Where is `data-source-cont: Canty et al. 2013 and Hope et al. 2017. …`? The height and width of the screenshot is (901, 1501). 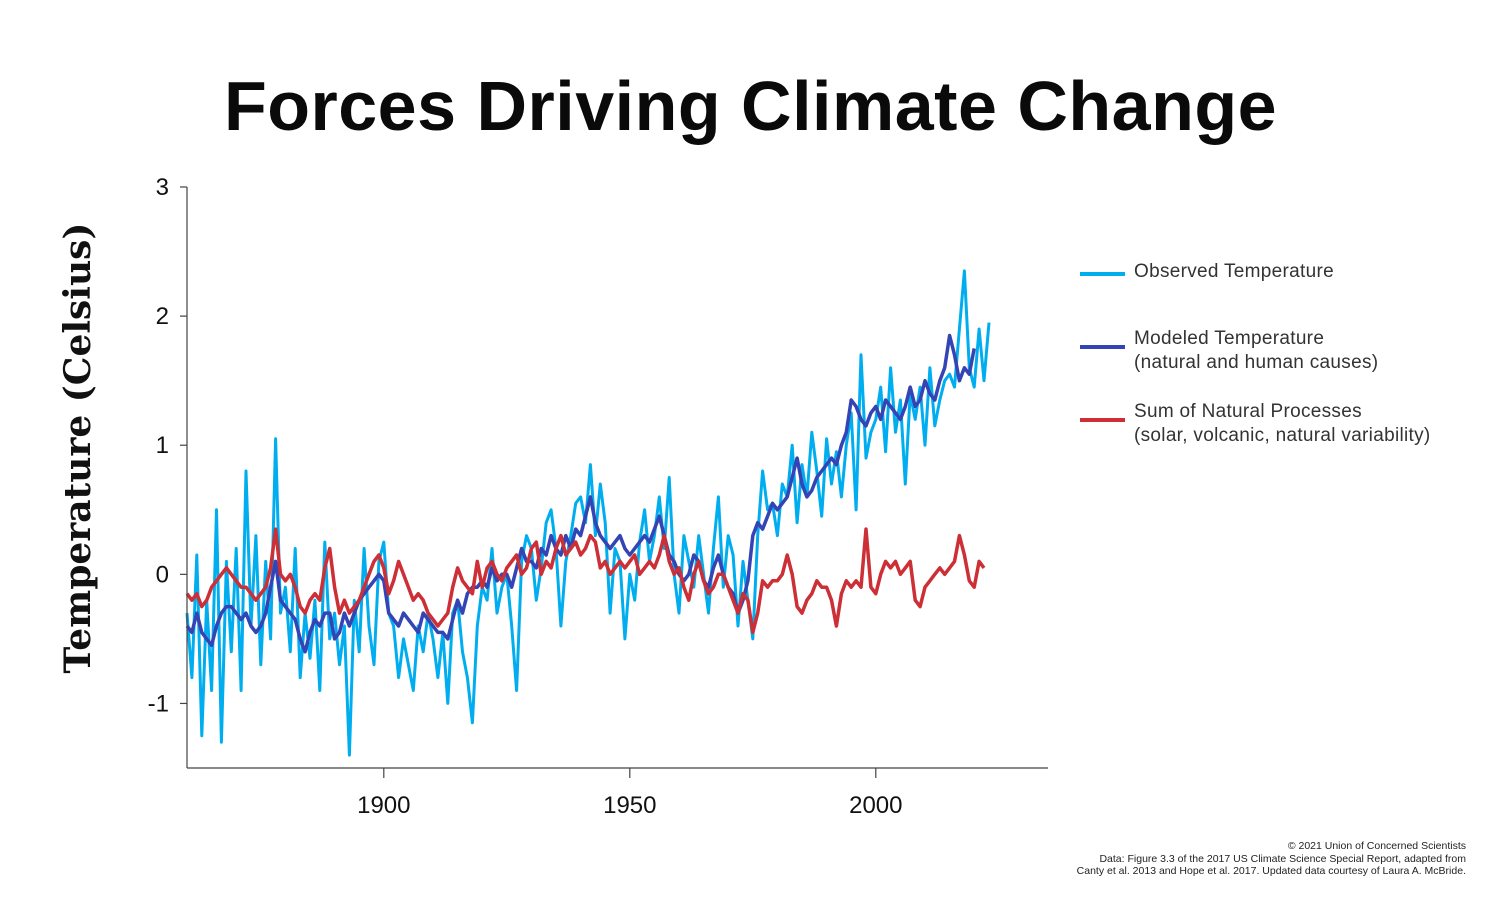
data-source-cont: Canty et al. 2013 and Hope et al. 2017. … is located at coordinates (1271, 871).